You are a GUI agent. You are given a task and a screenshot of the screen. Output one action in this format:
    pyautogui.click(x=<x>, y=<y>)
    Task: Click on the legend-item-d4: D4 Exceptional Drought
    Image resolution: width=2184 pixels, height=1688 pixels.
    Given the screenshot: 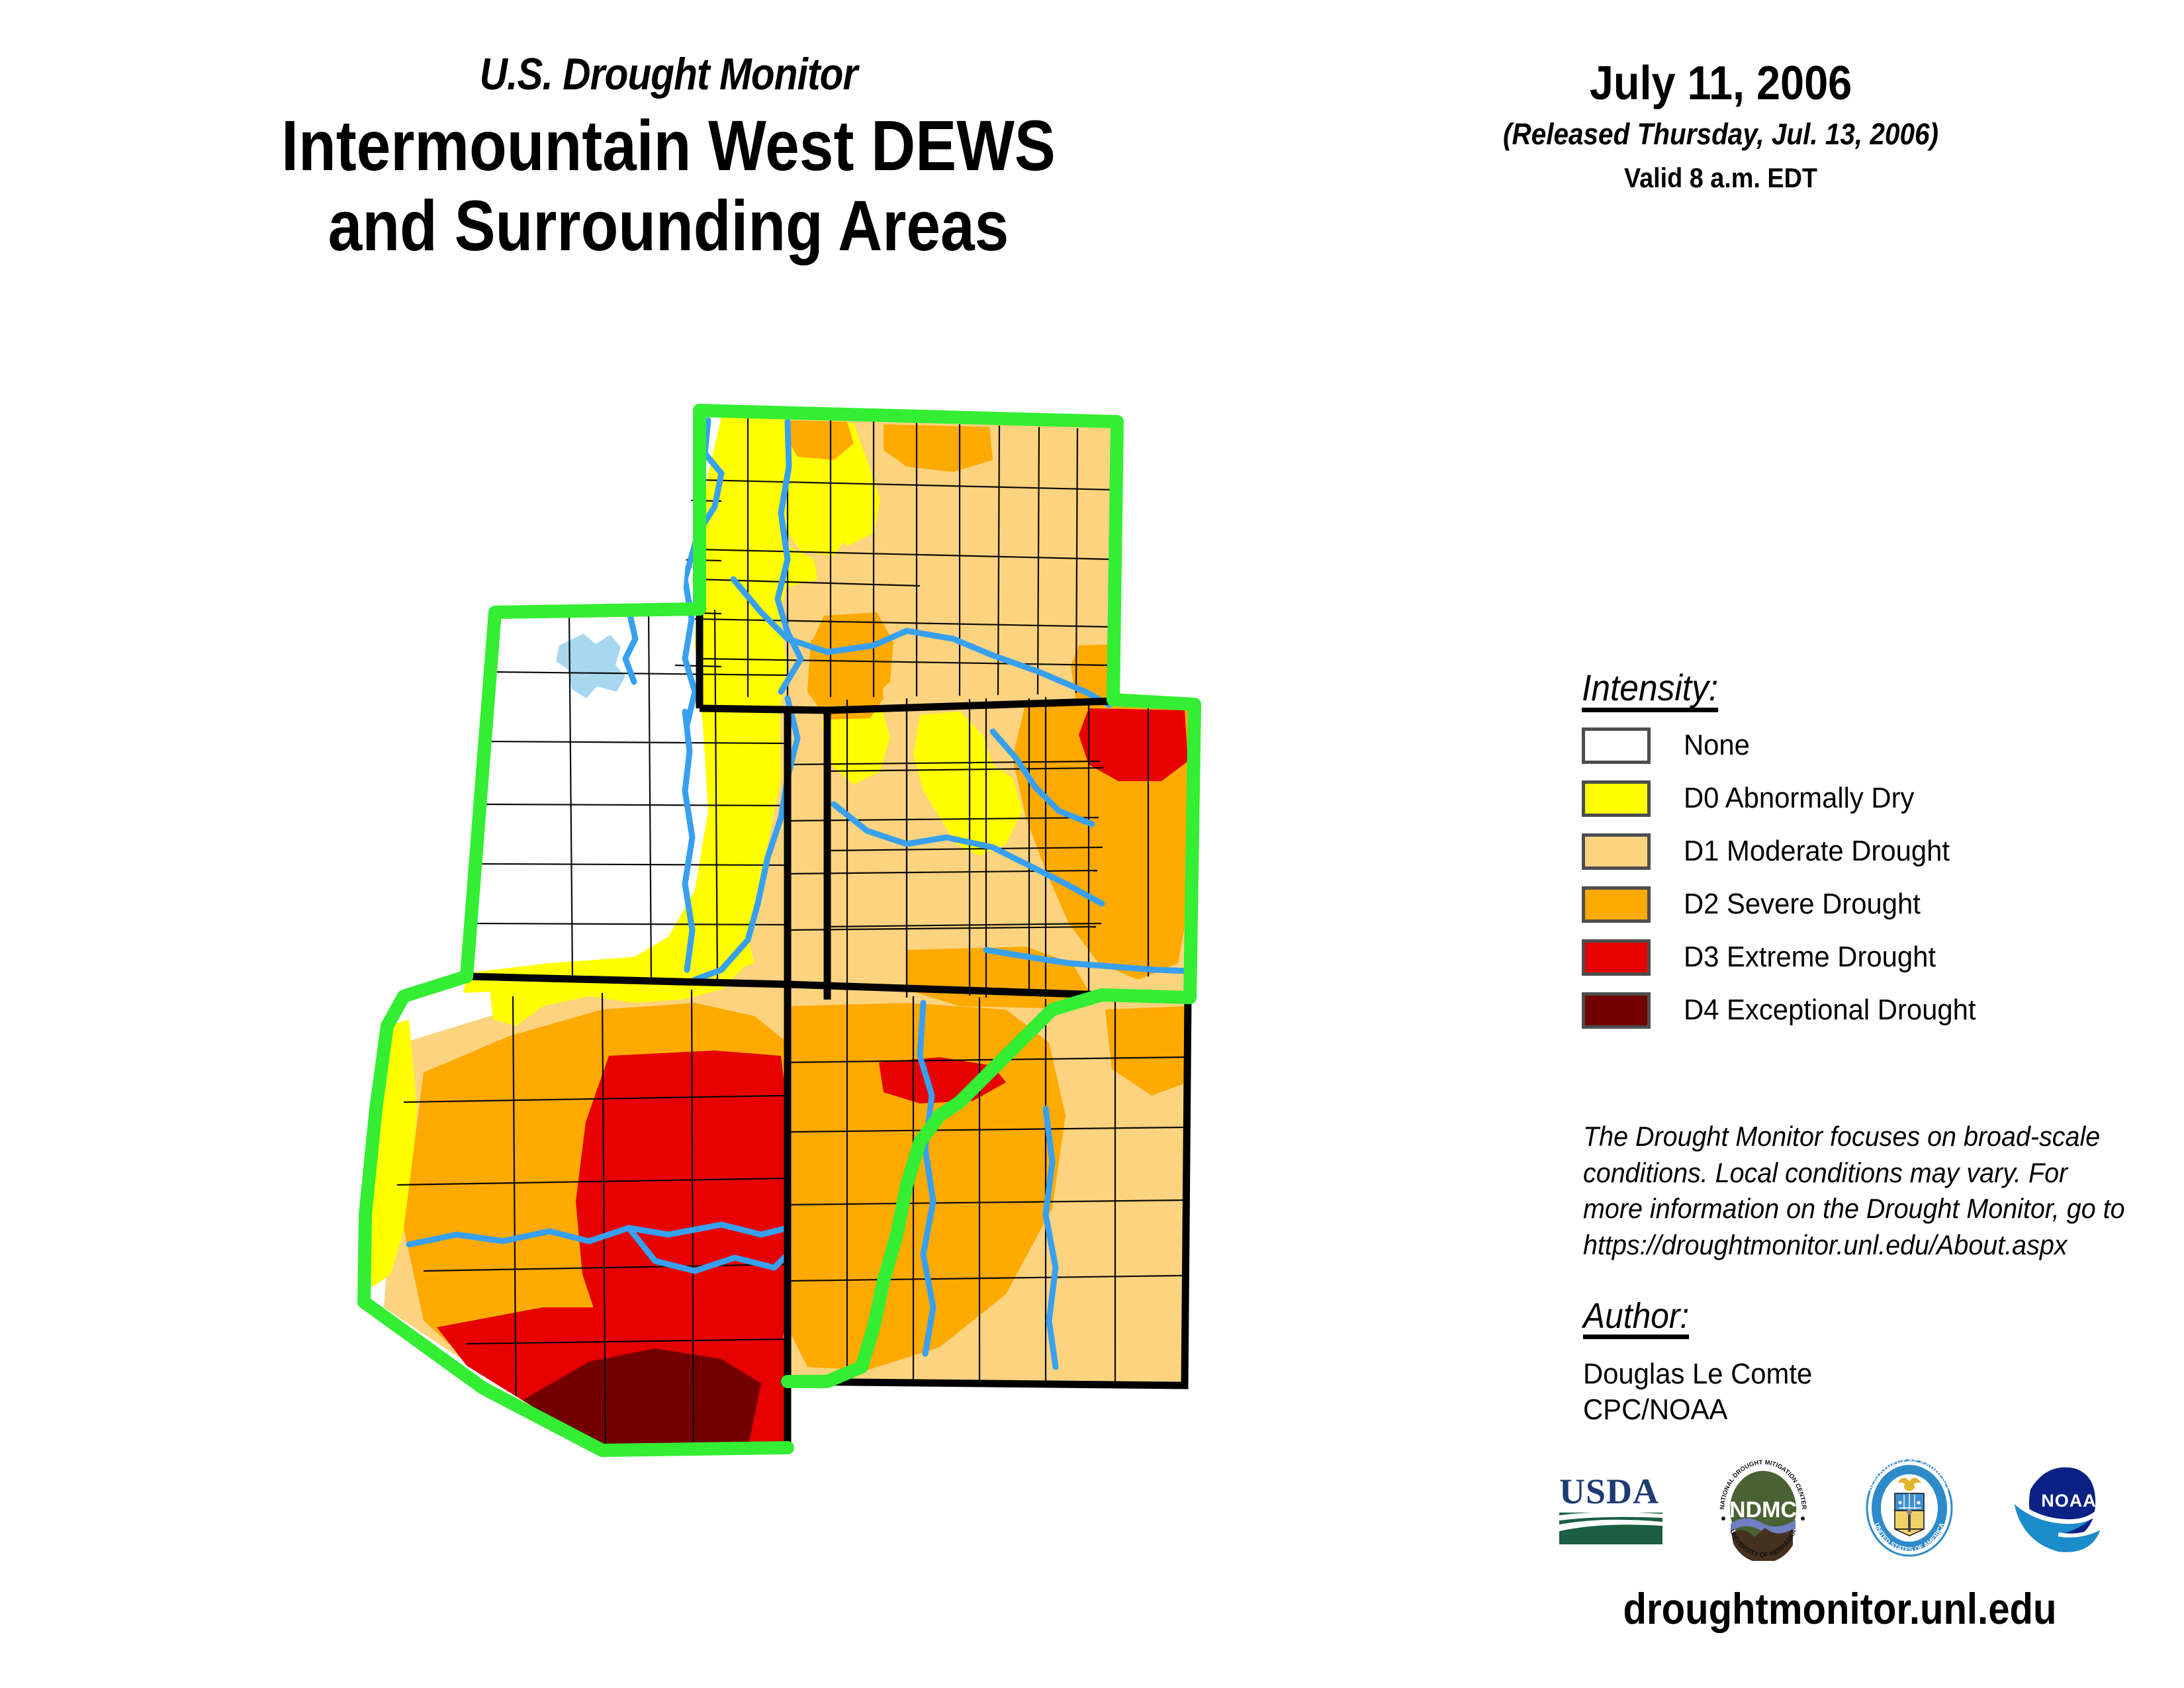 What is the action you would take?
    pyautogui.click(x=1843, y=1010)
    